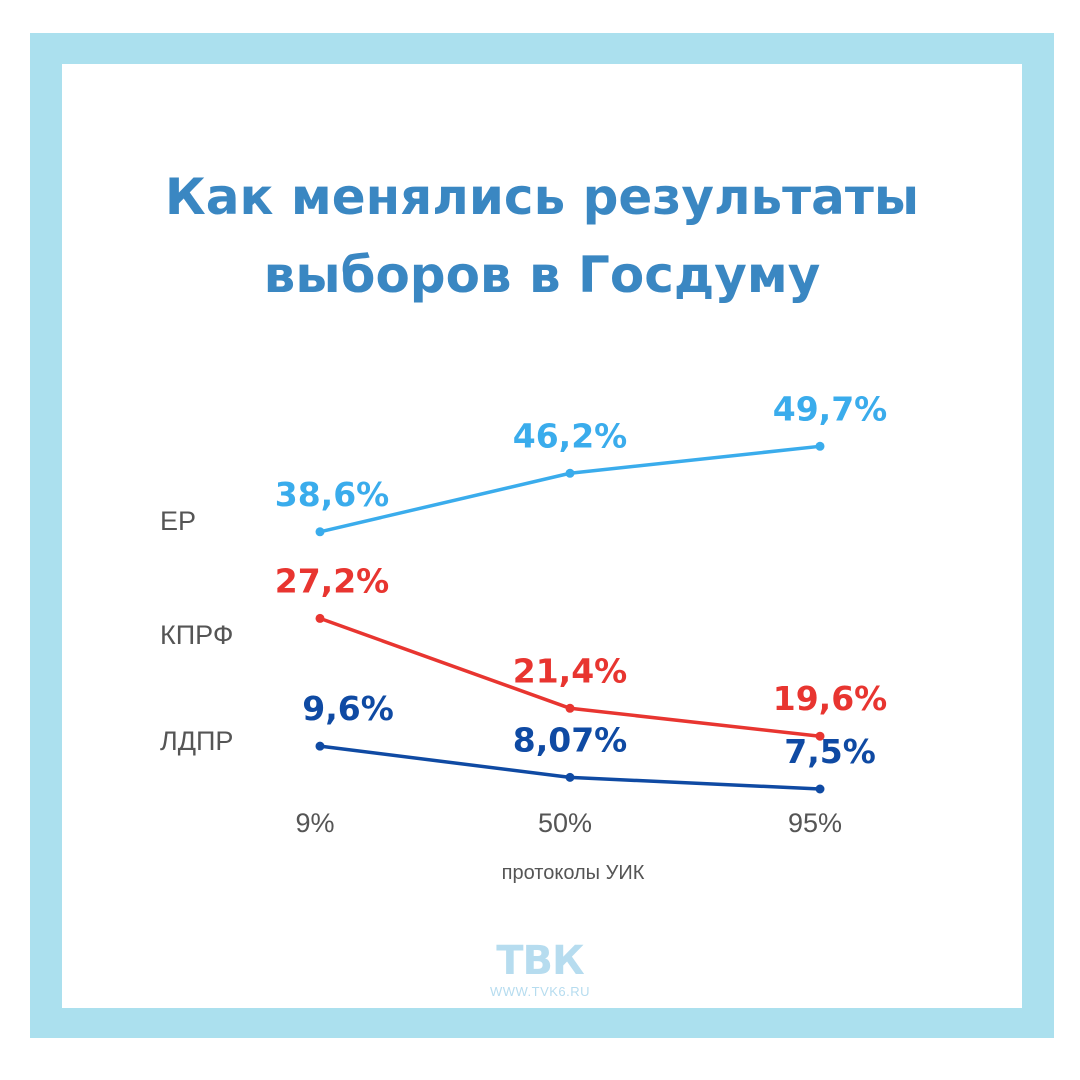 The image size is (1080, 1080). I want to click on x-axis: 9% 50% 95% протоколы УИК, so click(568, 846).